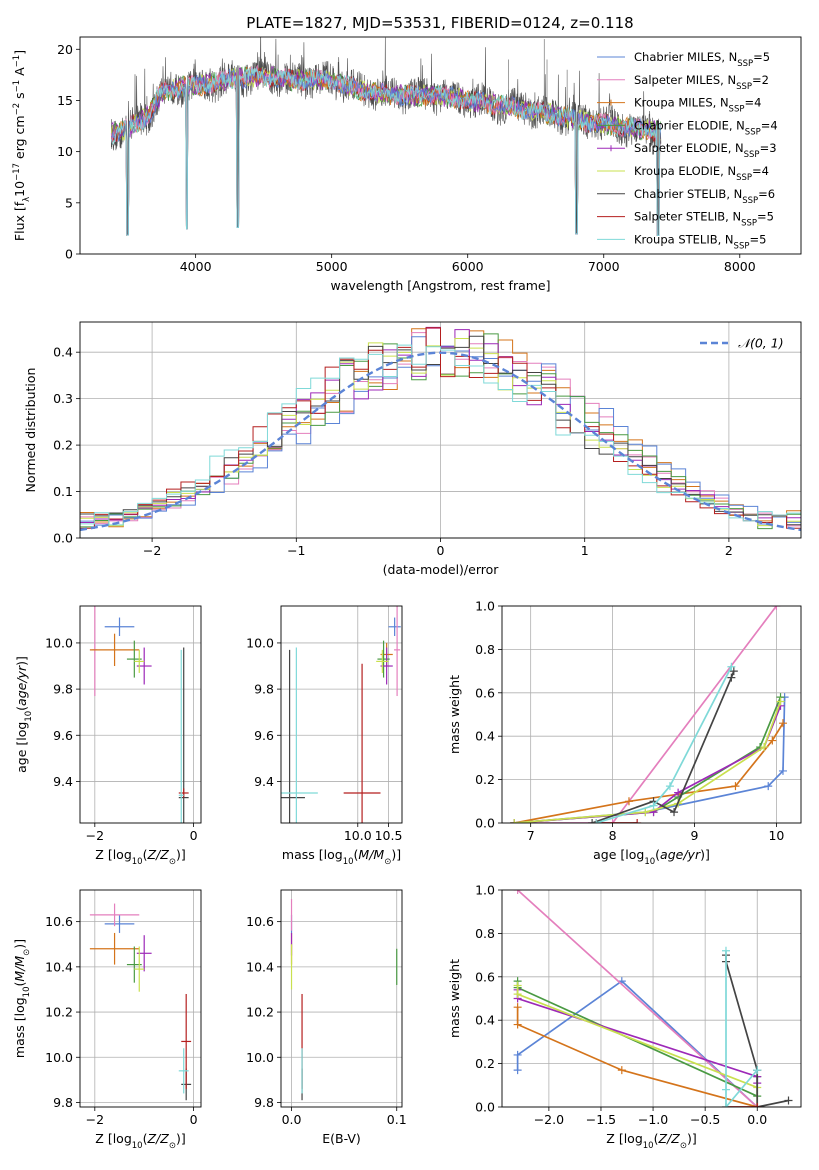  What do you see at coordinates (704, 219) in the screenshot?
I see `legend-entry-7: Salpeter STELIB, NSSP=5` at bounding box center [704, 219].